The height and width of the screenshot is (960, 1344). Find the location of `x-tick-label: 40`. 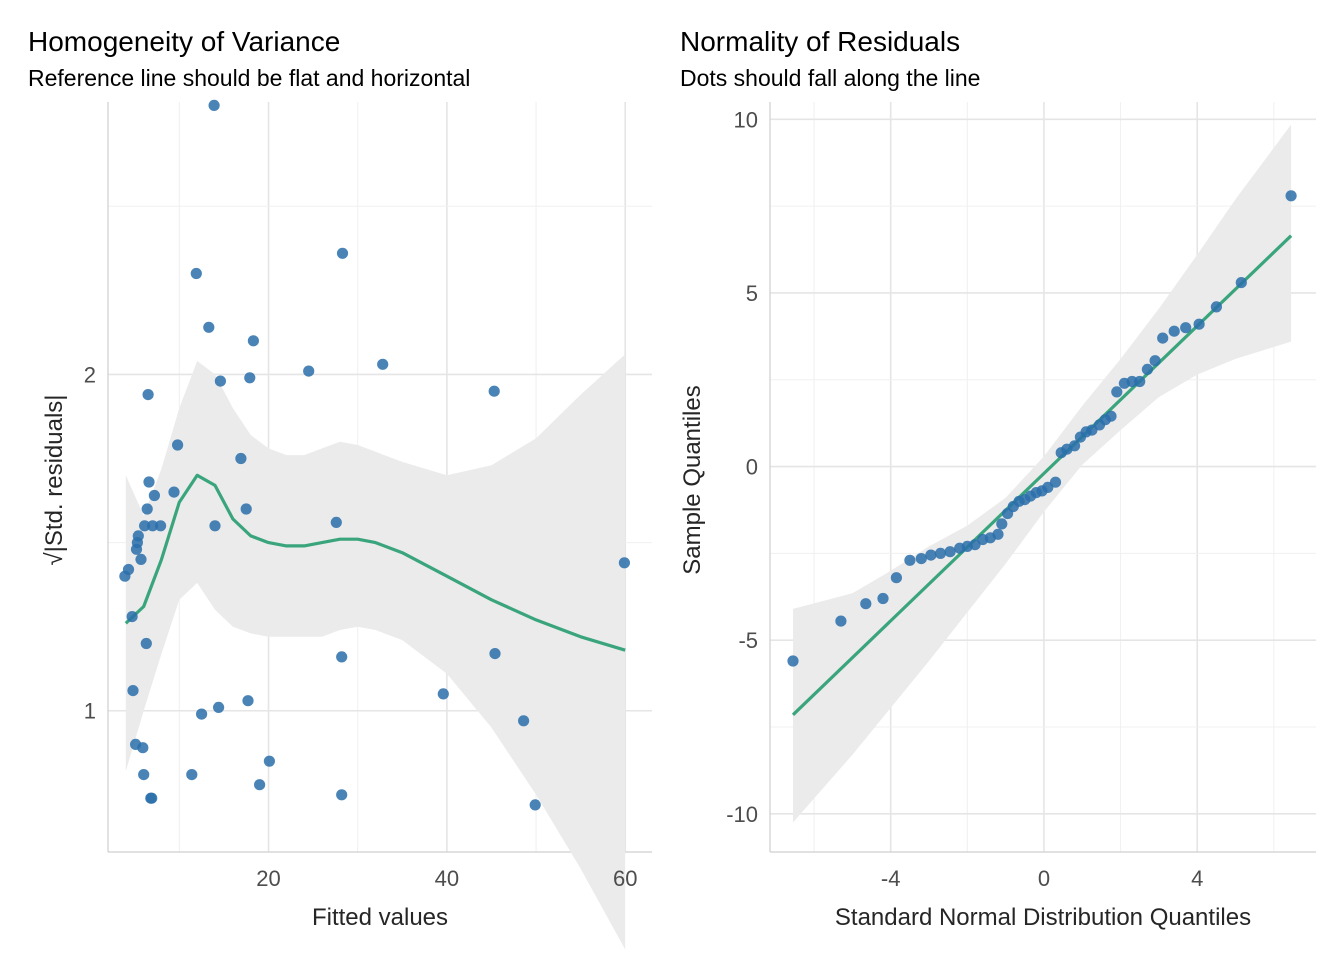

x-tick-label: 40 is located at coordinates (447, 878).